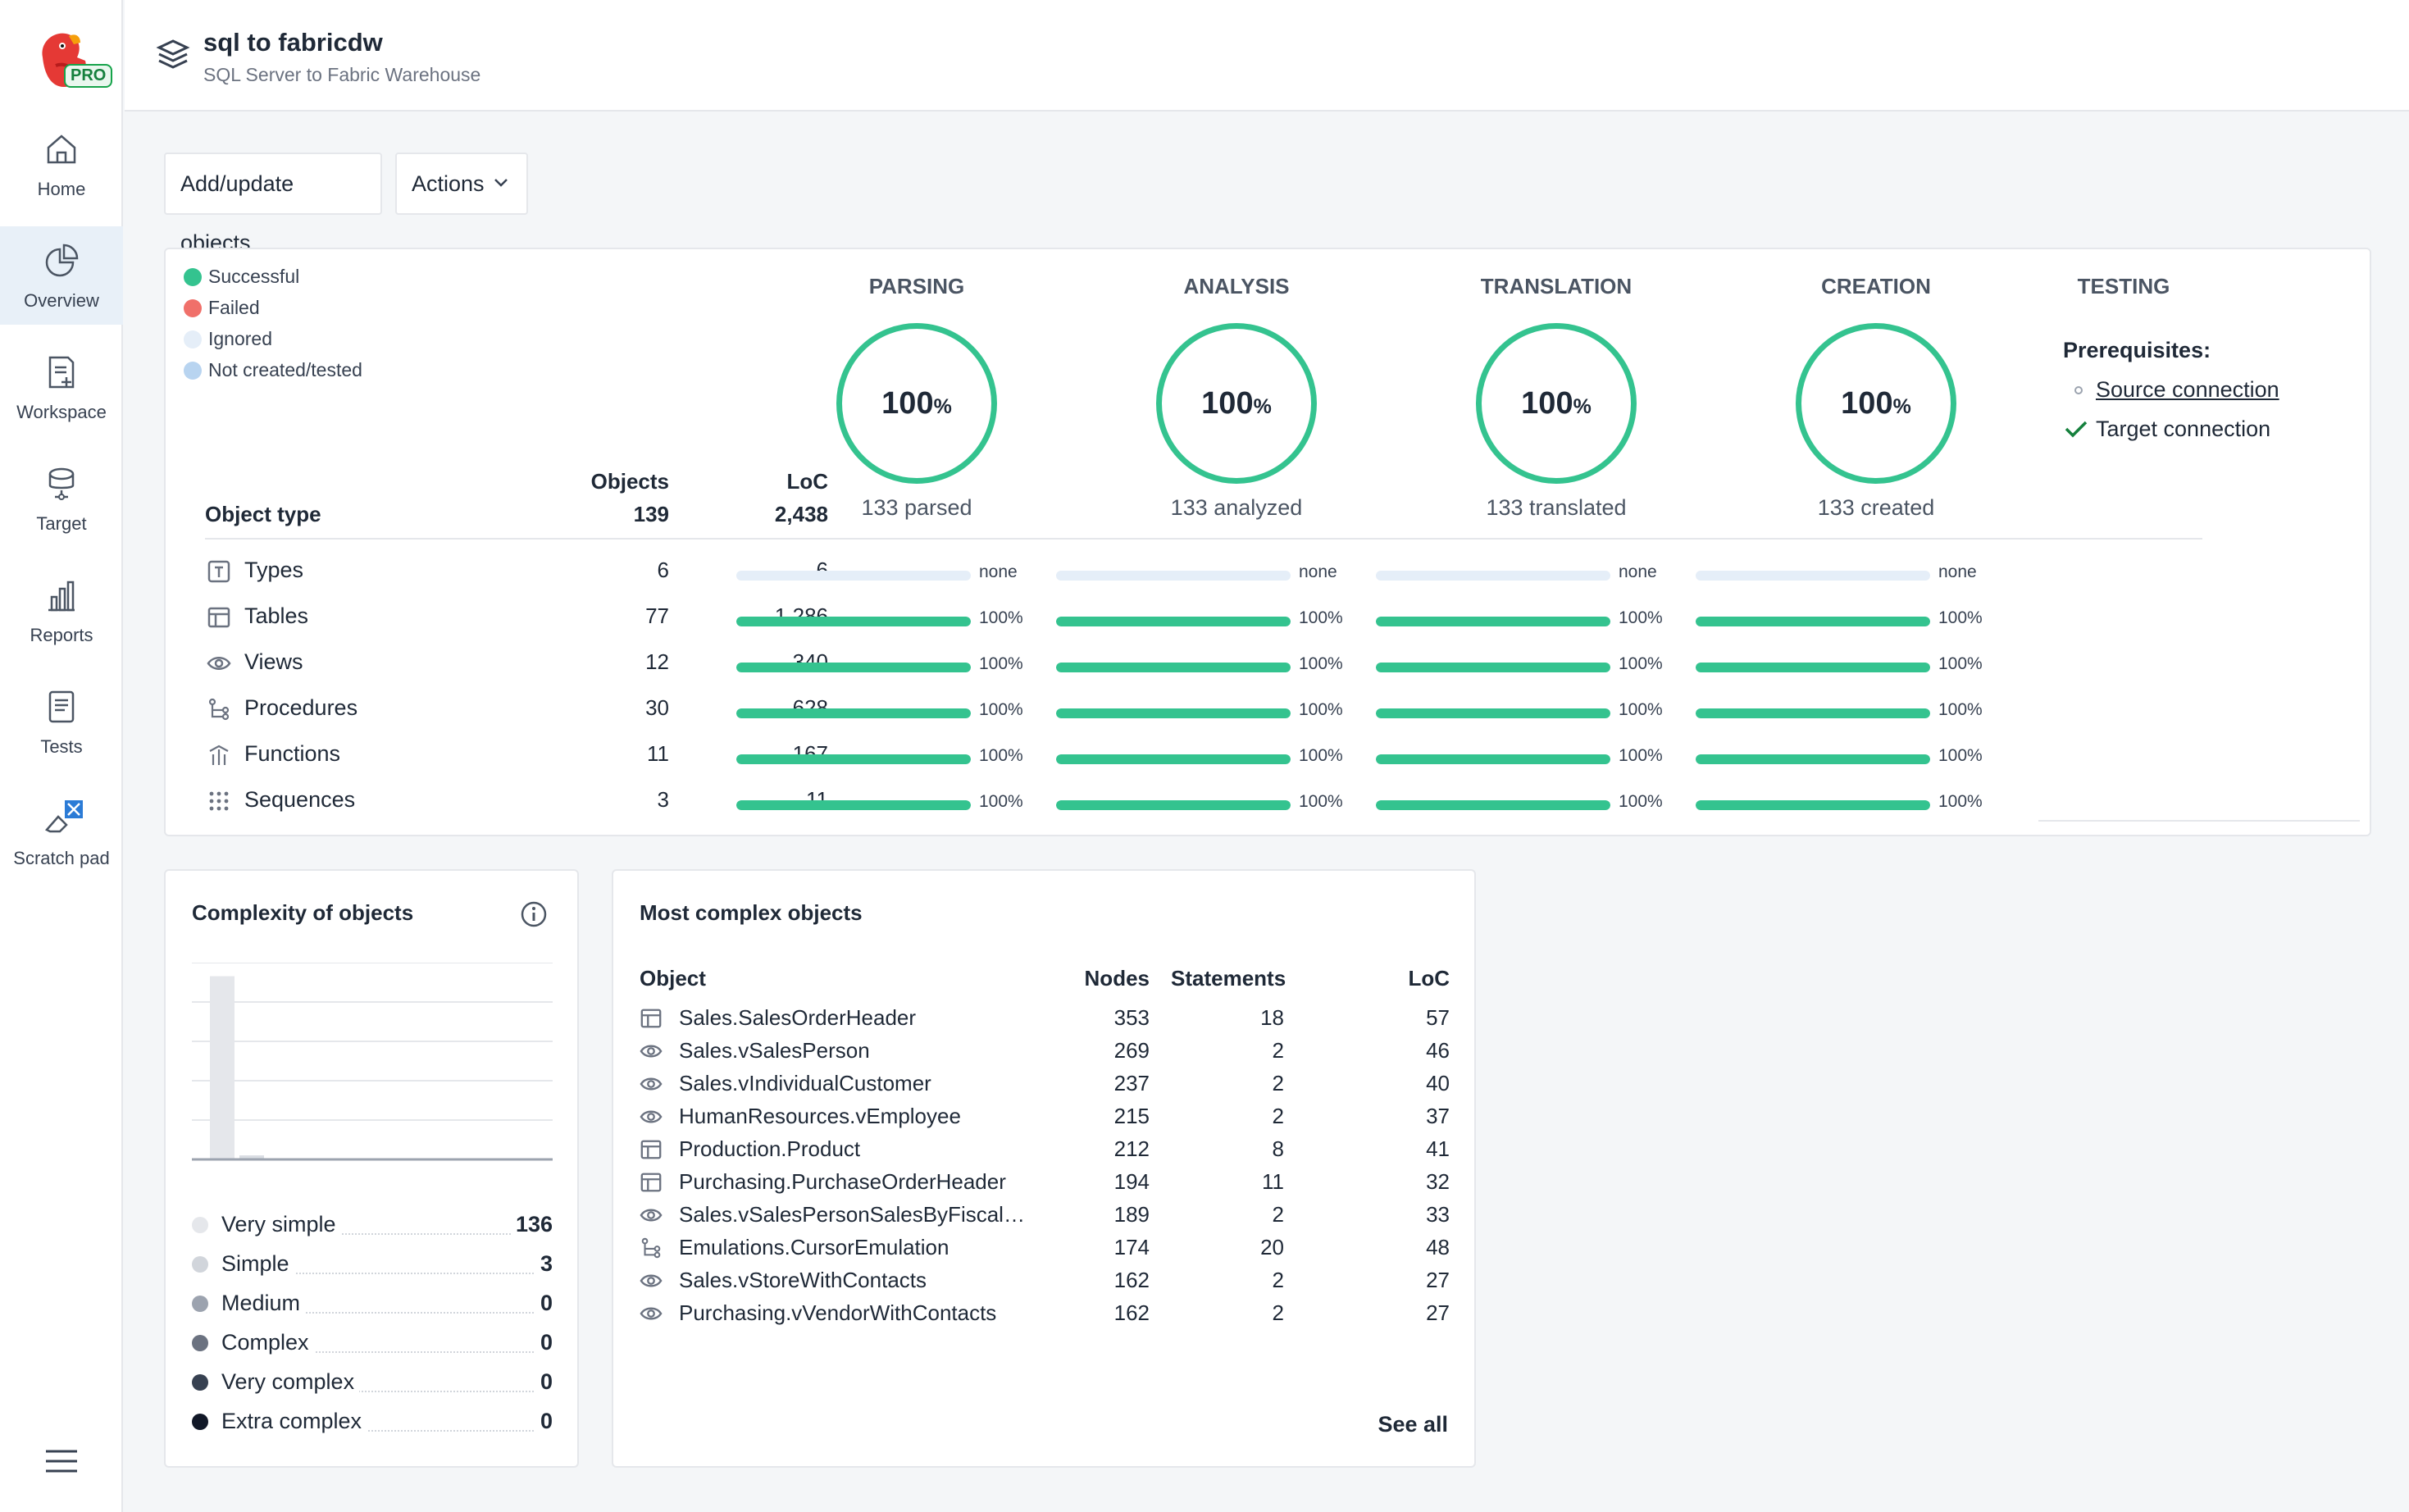 The image size is (2409, 1512). What do you see at coordinates (372, 1062) in the screenshot?
I see `complexity-bar-chart` at bounding box center [372, 1062].